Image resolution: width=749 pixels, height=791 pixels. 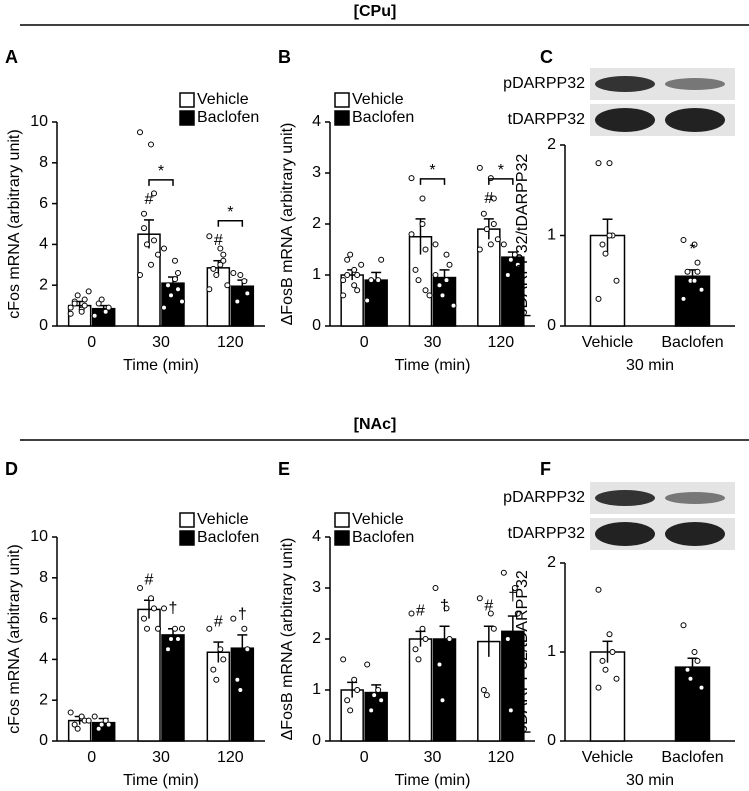 I want to click on x-tick-label: 0, so click(x=91, y=342).